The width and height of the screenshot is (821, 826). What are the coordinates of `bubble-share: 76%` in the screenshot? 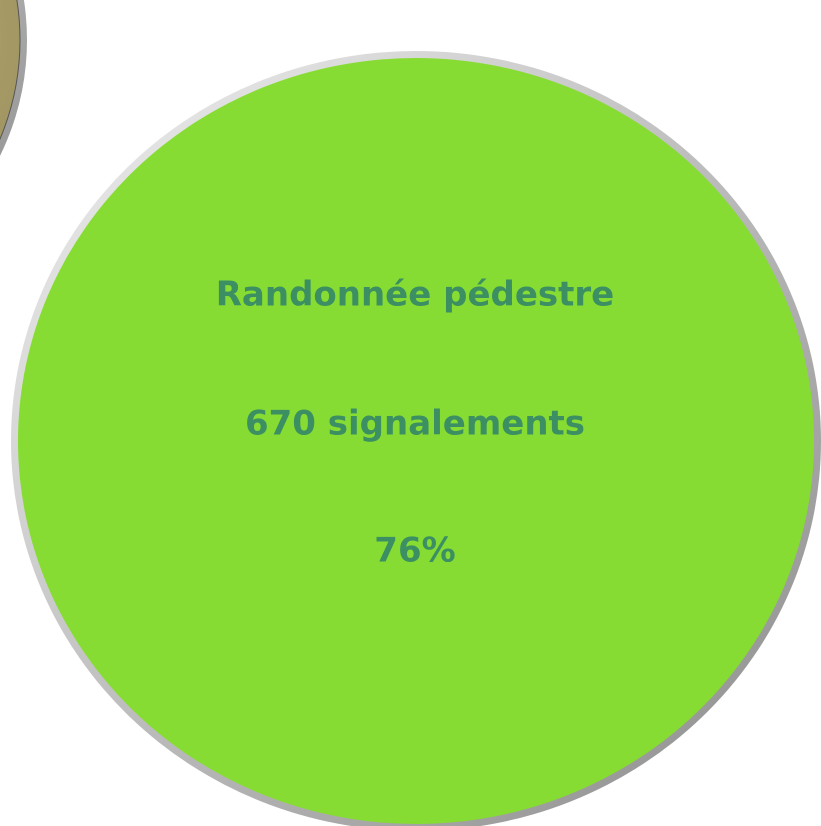 It's located at (414, 551).